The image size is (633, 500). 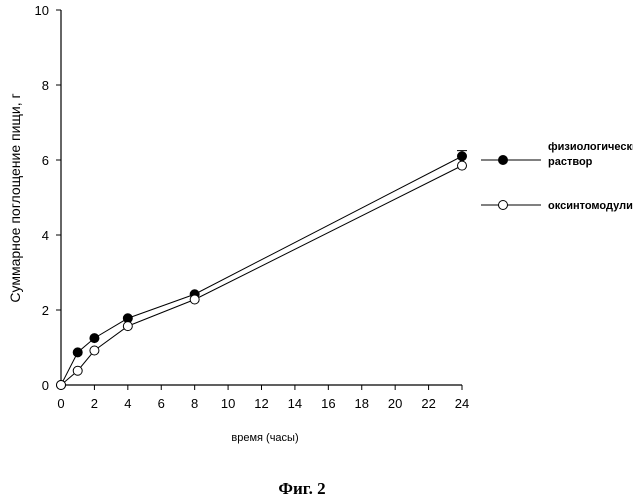 I want to click on x-tick-label-10: 20, so click(x=395, y=403).